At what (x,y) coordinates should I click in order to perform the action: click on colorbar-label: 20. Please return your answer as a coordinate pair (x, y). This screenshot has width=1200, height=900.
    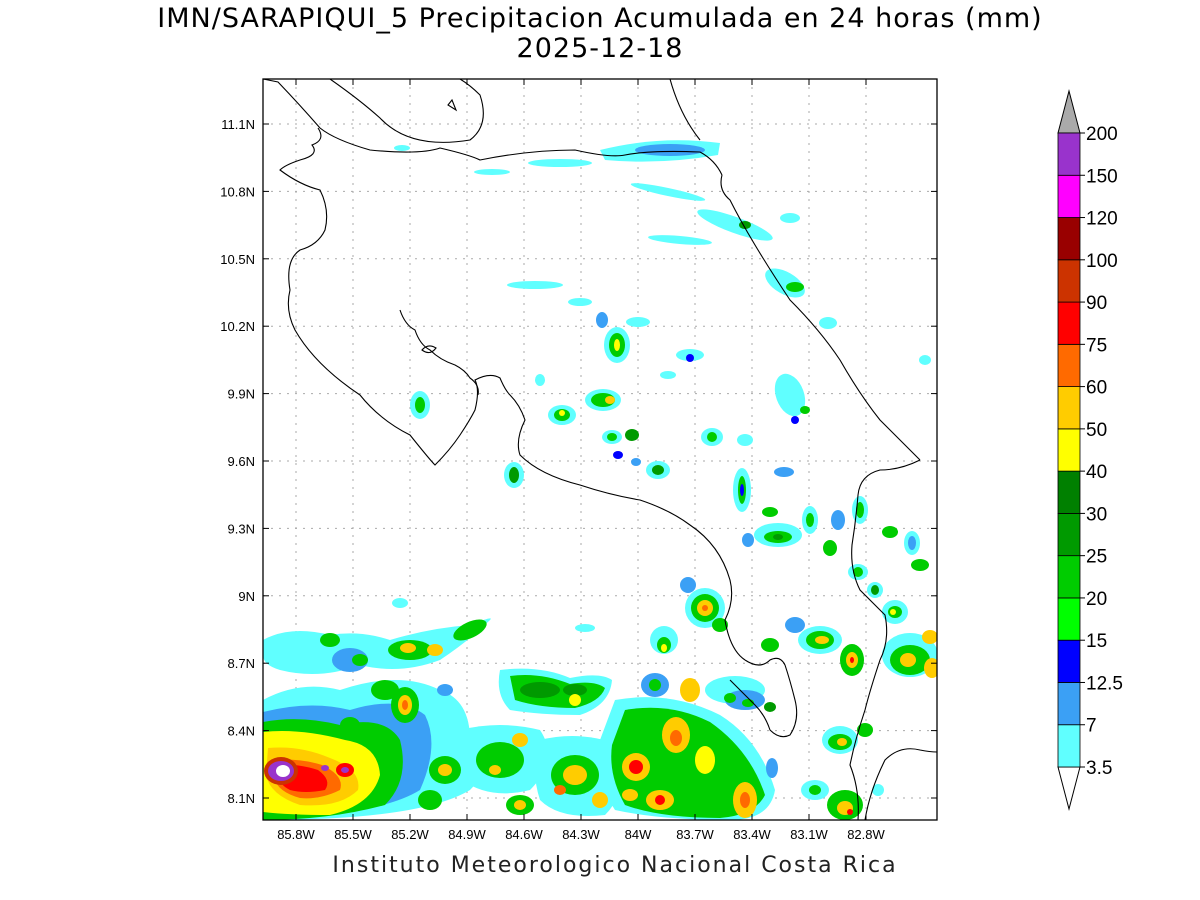
    Looking at the image, I should click on (1096, 599).